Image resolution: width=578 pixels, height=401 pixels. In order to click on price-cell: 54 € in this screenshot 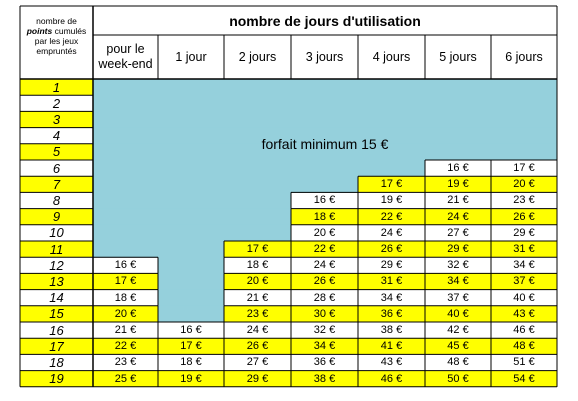, I will do `click(524, 378)`.